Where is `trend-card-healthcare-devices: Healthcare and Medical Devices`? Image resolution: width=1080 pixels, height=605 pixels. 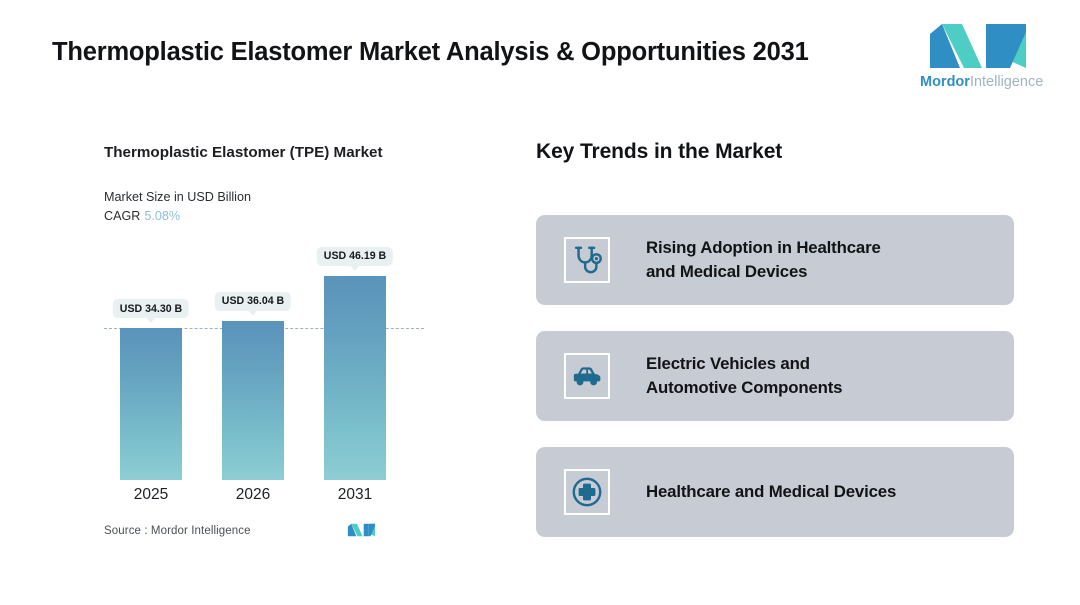
trend-card-healthcare-devices: Healthcare and Medical Devices is located at coordinates (775, 492).